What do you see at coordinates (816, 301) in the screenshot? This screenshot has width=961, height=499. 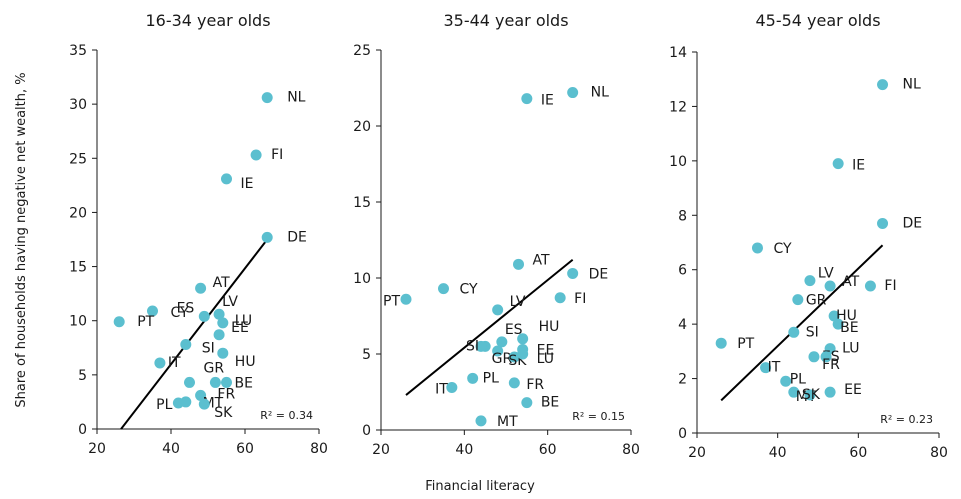 I see `point-label-gr: GR` at bounding box center [816, 301].